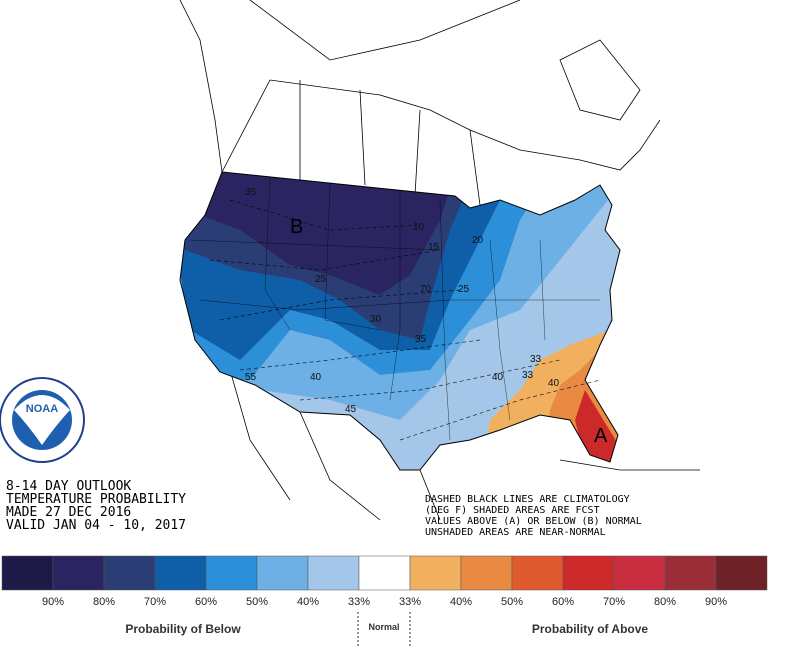 This screenshot has height=648, width=788. What do you see at coordinates (96, 525) in the screenshot?
I see `header-line: VALID JAN 04 - 10, 2017` at bounding box center [96, 525].